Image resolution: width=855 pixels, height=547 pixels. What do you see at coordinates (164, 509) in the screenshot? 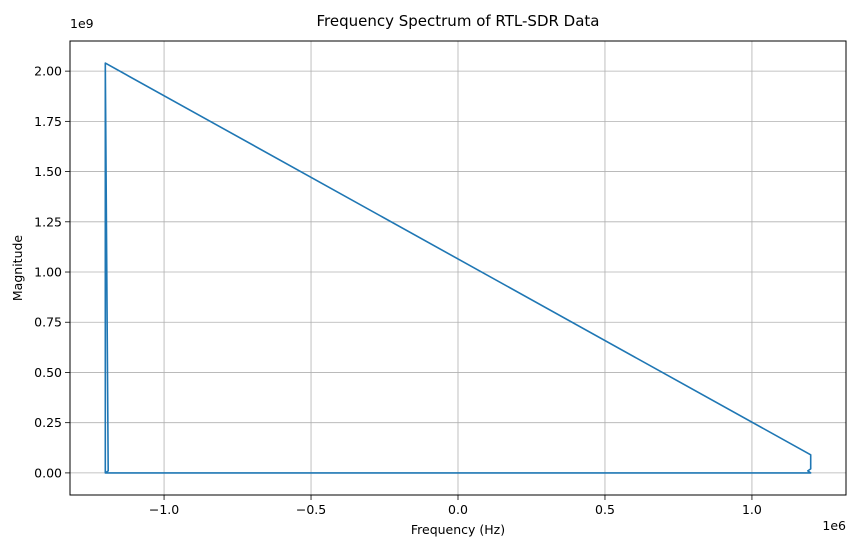
I see `x-tick-label: −1.0` at bounding box center [164, 509].